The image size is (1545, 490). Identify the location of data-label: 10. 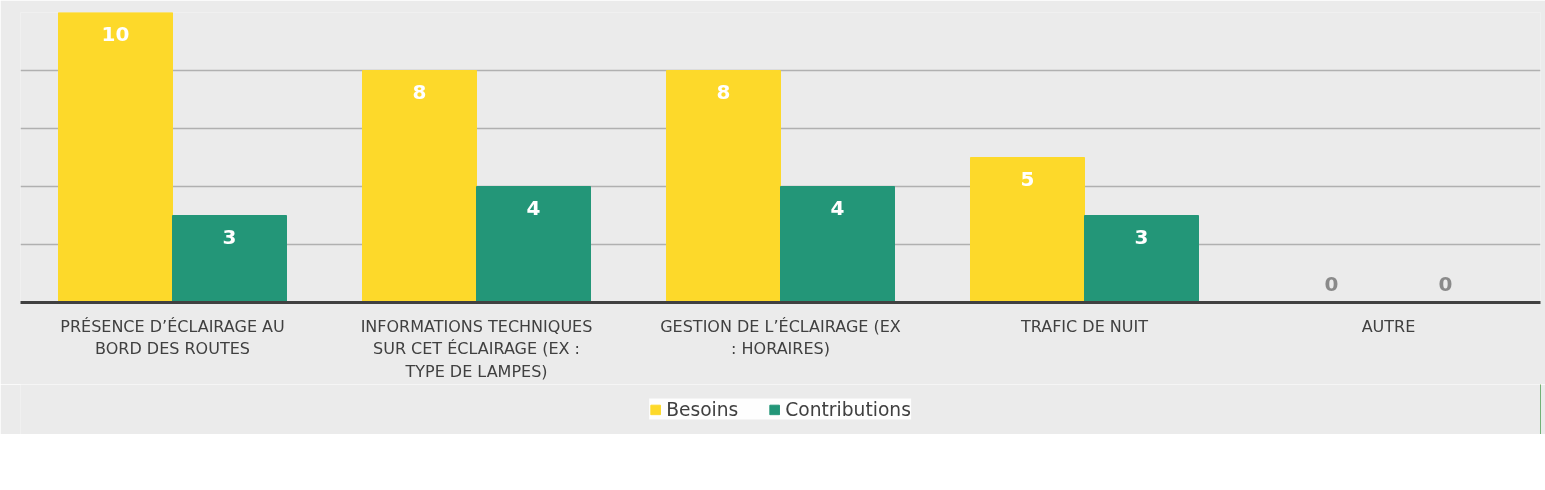
(115, 33).